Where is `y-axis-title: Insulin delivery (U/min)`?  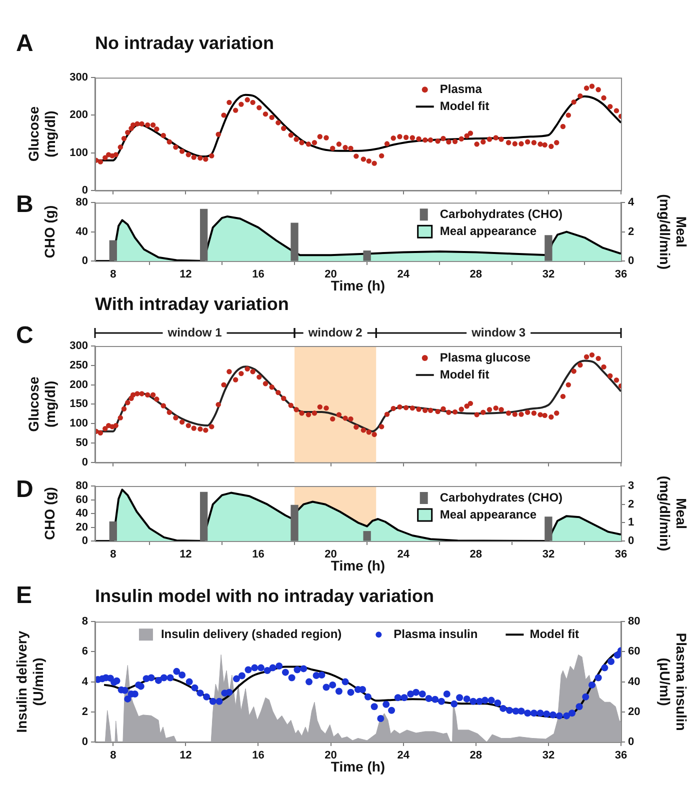
y-axis-title: Insulin delivery (U/min) is located at coordinates (29, 681).